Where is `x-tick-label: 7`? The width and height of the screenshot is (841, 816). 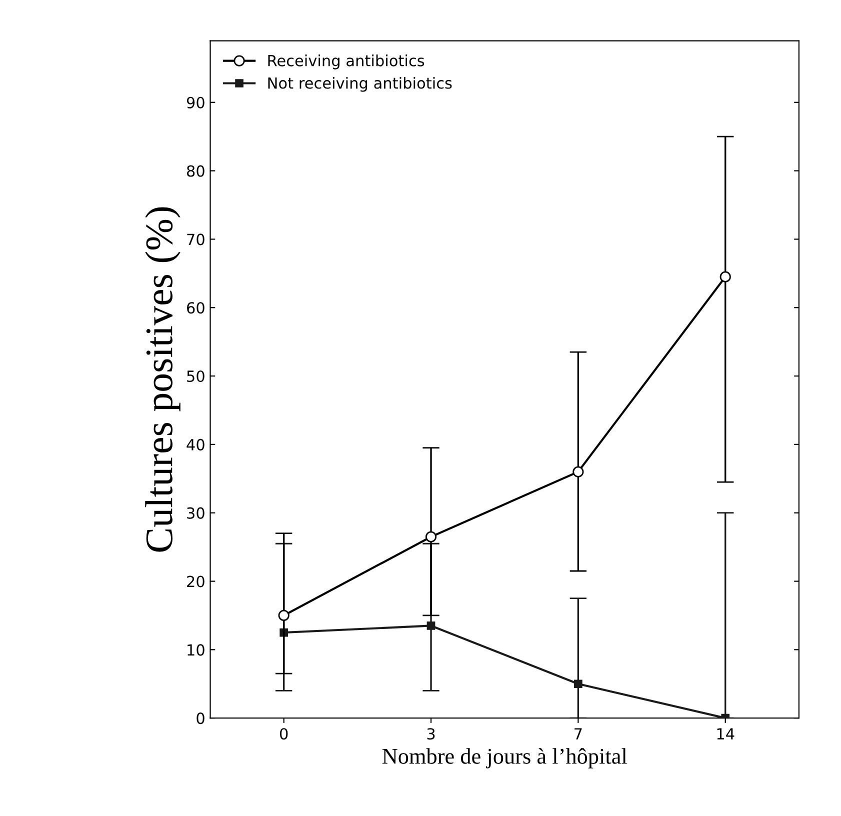
x-tick-label: 7 is located at coordinates (578, 734).